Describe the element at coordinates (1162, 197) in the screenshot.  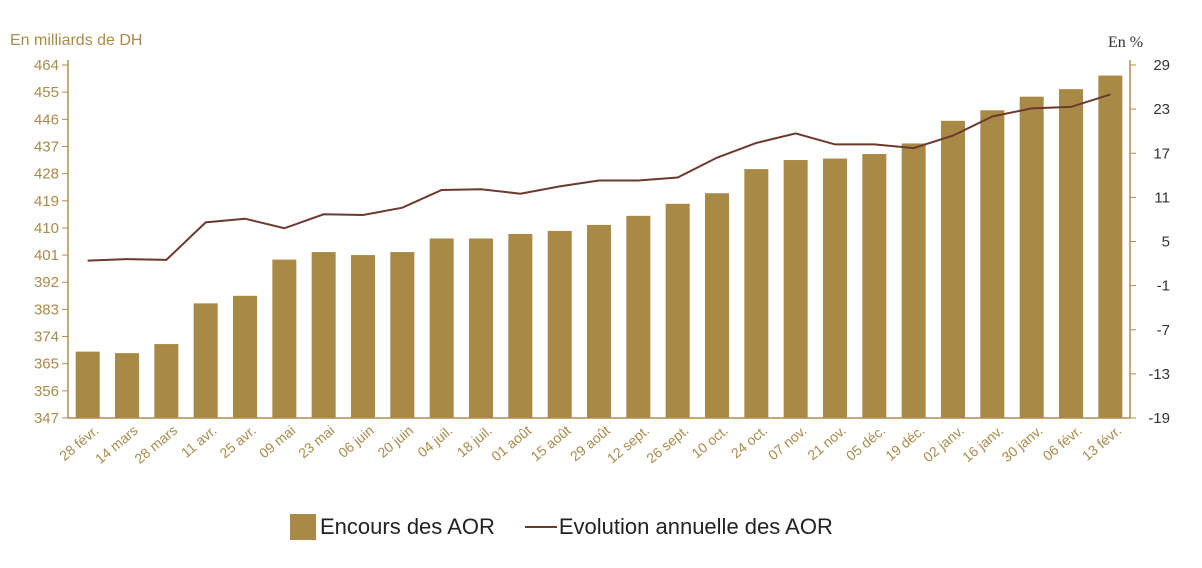
I see `right-tick-label-5: 11` at that location.